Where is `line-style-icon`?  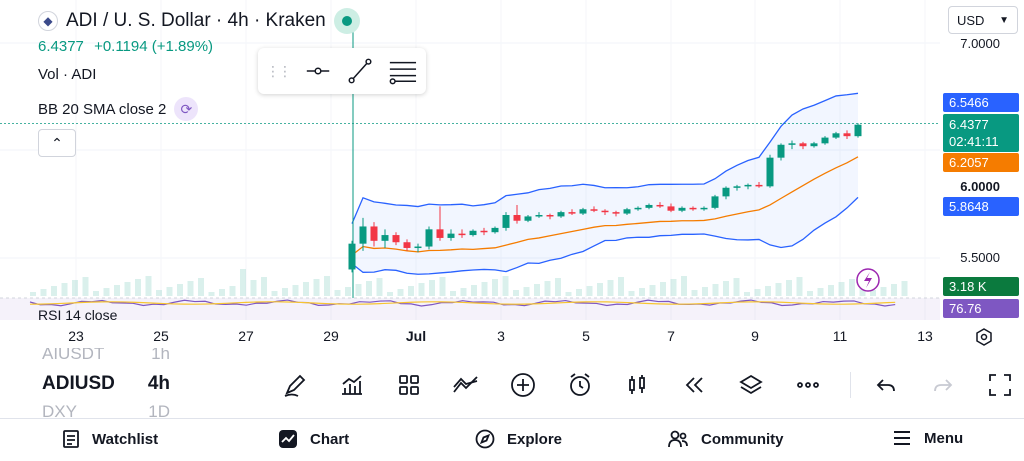 line-style-icon is located at coordinates (403, 71).